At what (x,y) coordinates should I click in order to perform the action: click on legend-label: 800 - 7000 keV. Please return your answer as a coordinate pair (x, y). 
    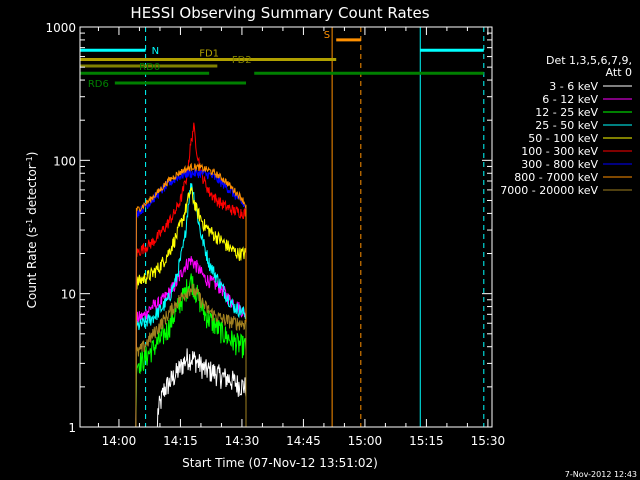
    Looking at the image, I should click on (556, 177).